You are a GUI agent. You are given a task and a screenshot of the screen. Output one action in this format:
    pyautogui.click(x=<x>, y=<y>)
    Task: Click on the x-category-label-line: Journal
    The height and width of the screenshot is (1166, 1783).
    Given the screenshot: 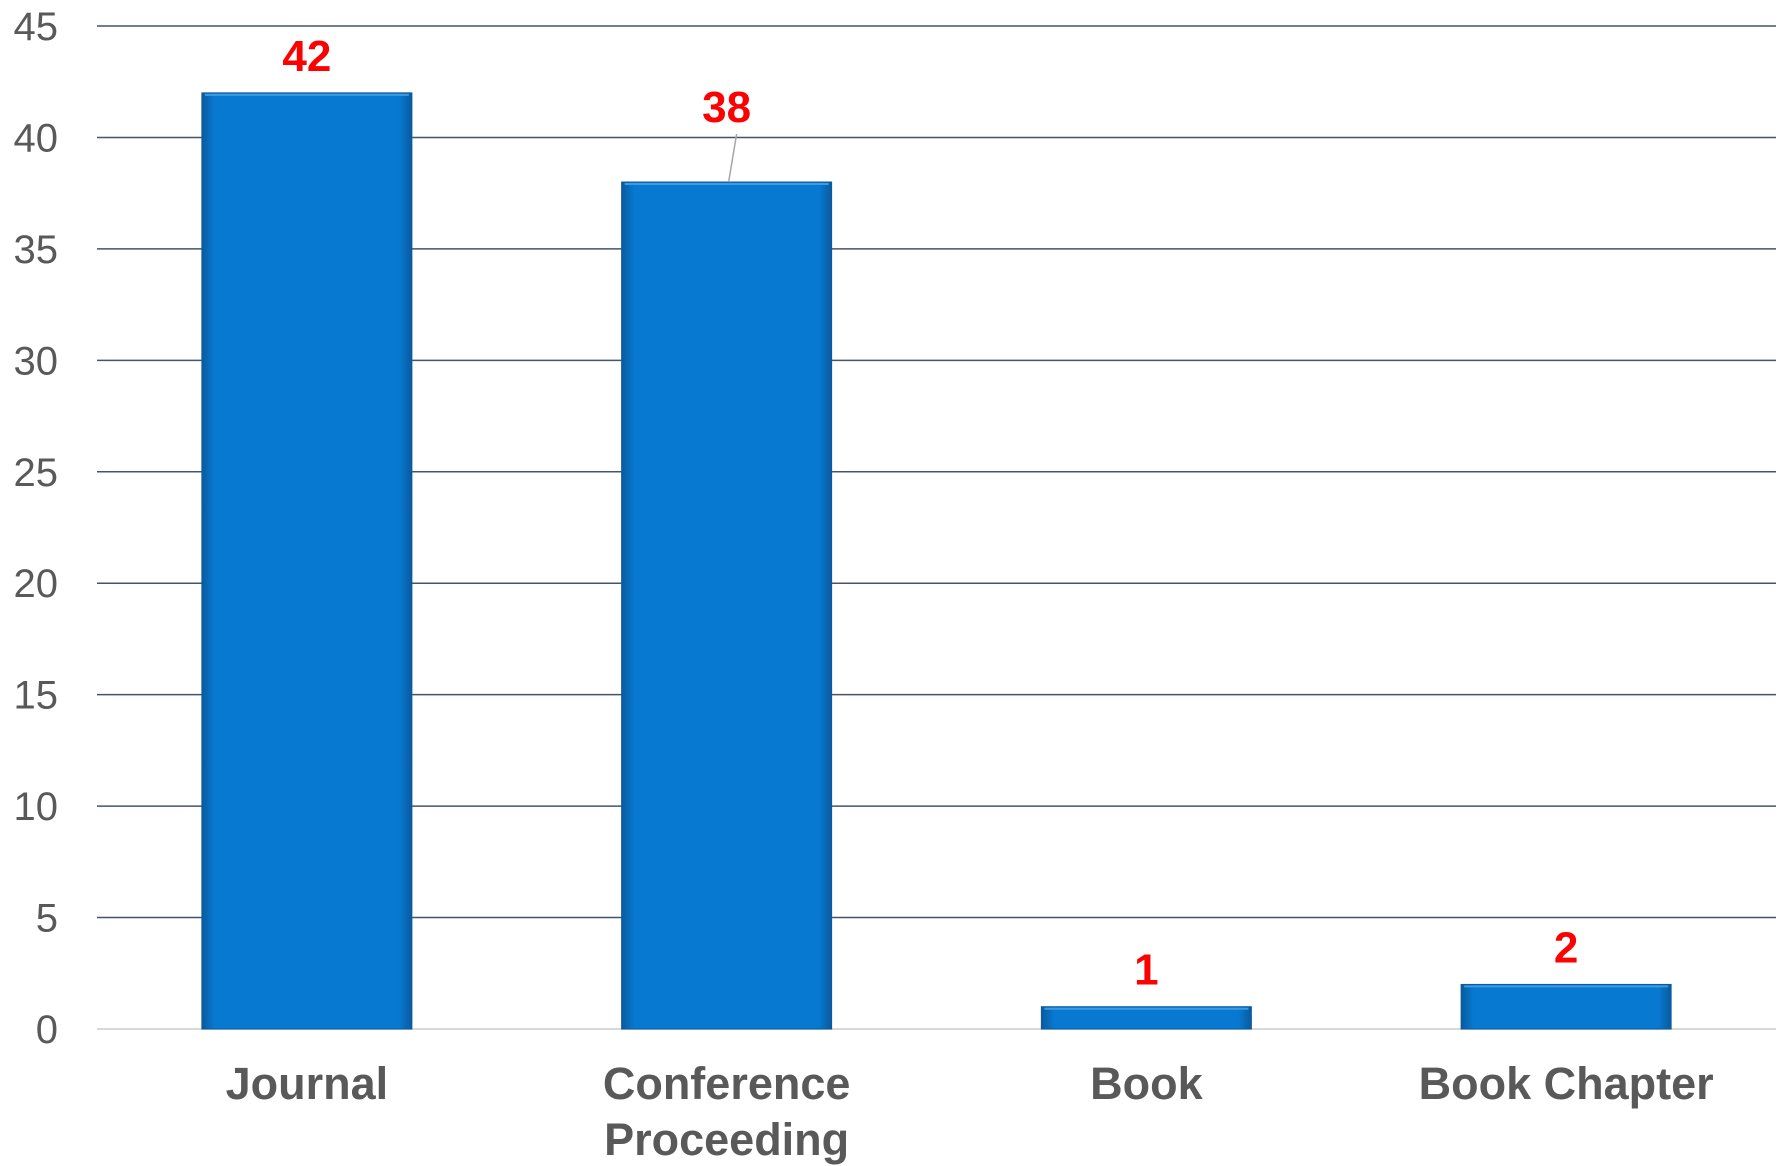 What is the action you would take?
    pyautogui.click(x=307, y=1083)
    